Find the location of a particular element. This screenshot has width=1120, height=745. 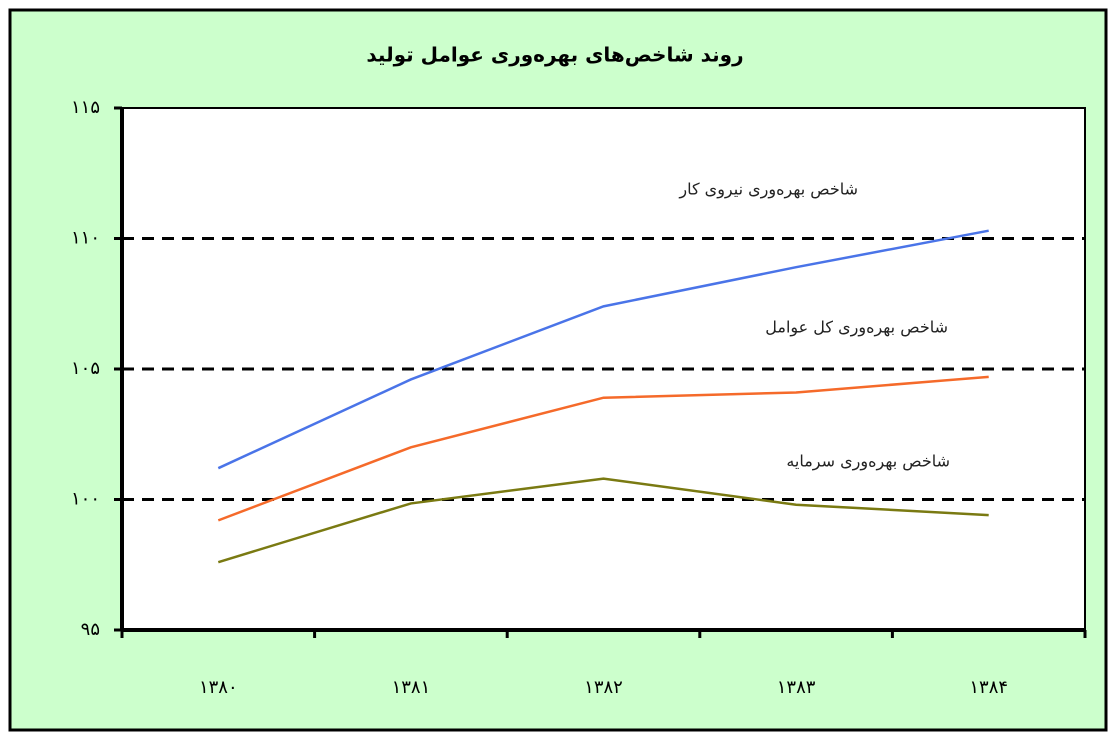

x-tick-label: ۱۳۸۰ is located at coordinates (218, 687).